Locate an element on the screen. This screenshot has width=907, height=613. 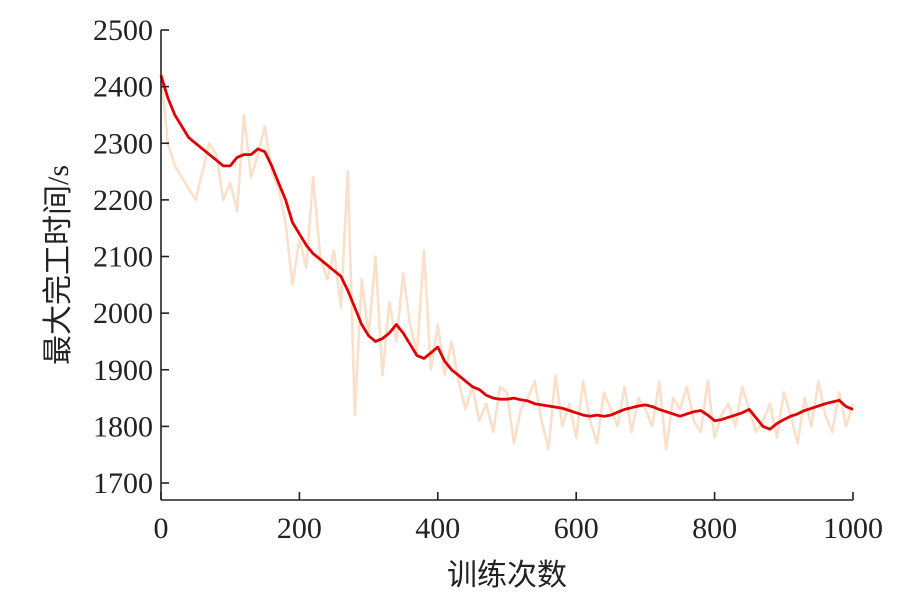
y-axis-title: 最大完工时间/s is located at coordinates (58, 265).